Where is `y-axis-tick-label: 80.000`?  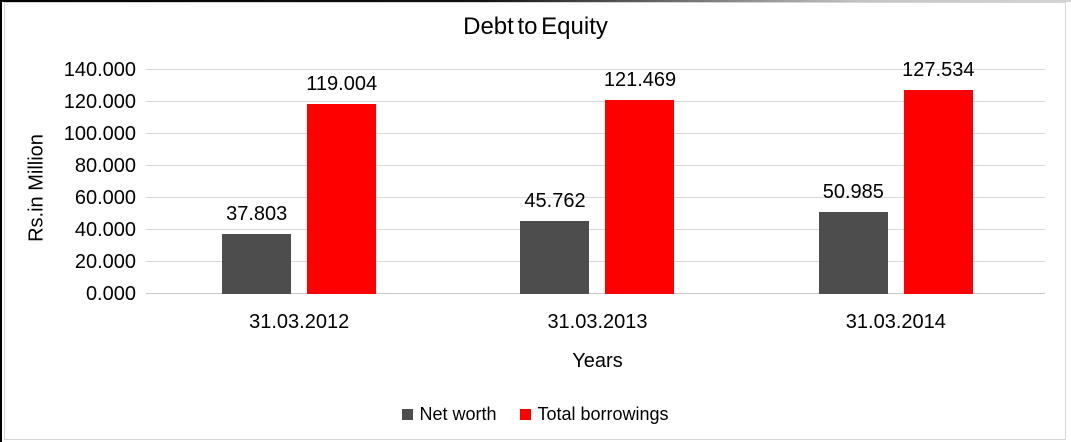
y-axis-tick-label: 80.000 is located at coordinates (105, 166).